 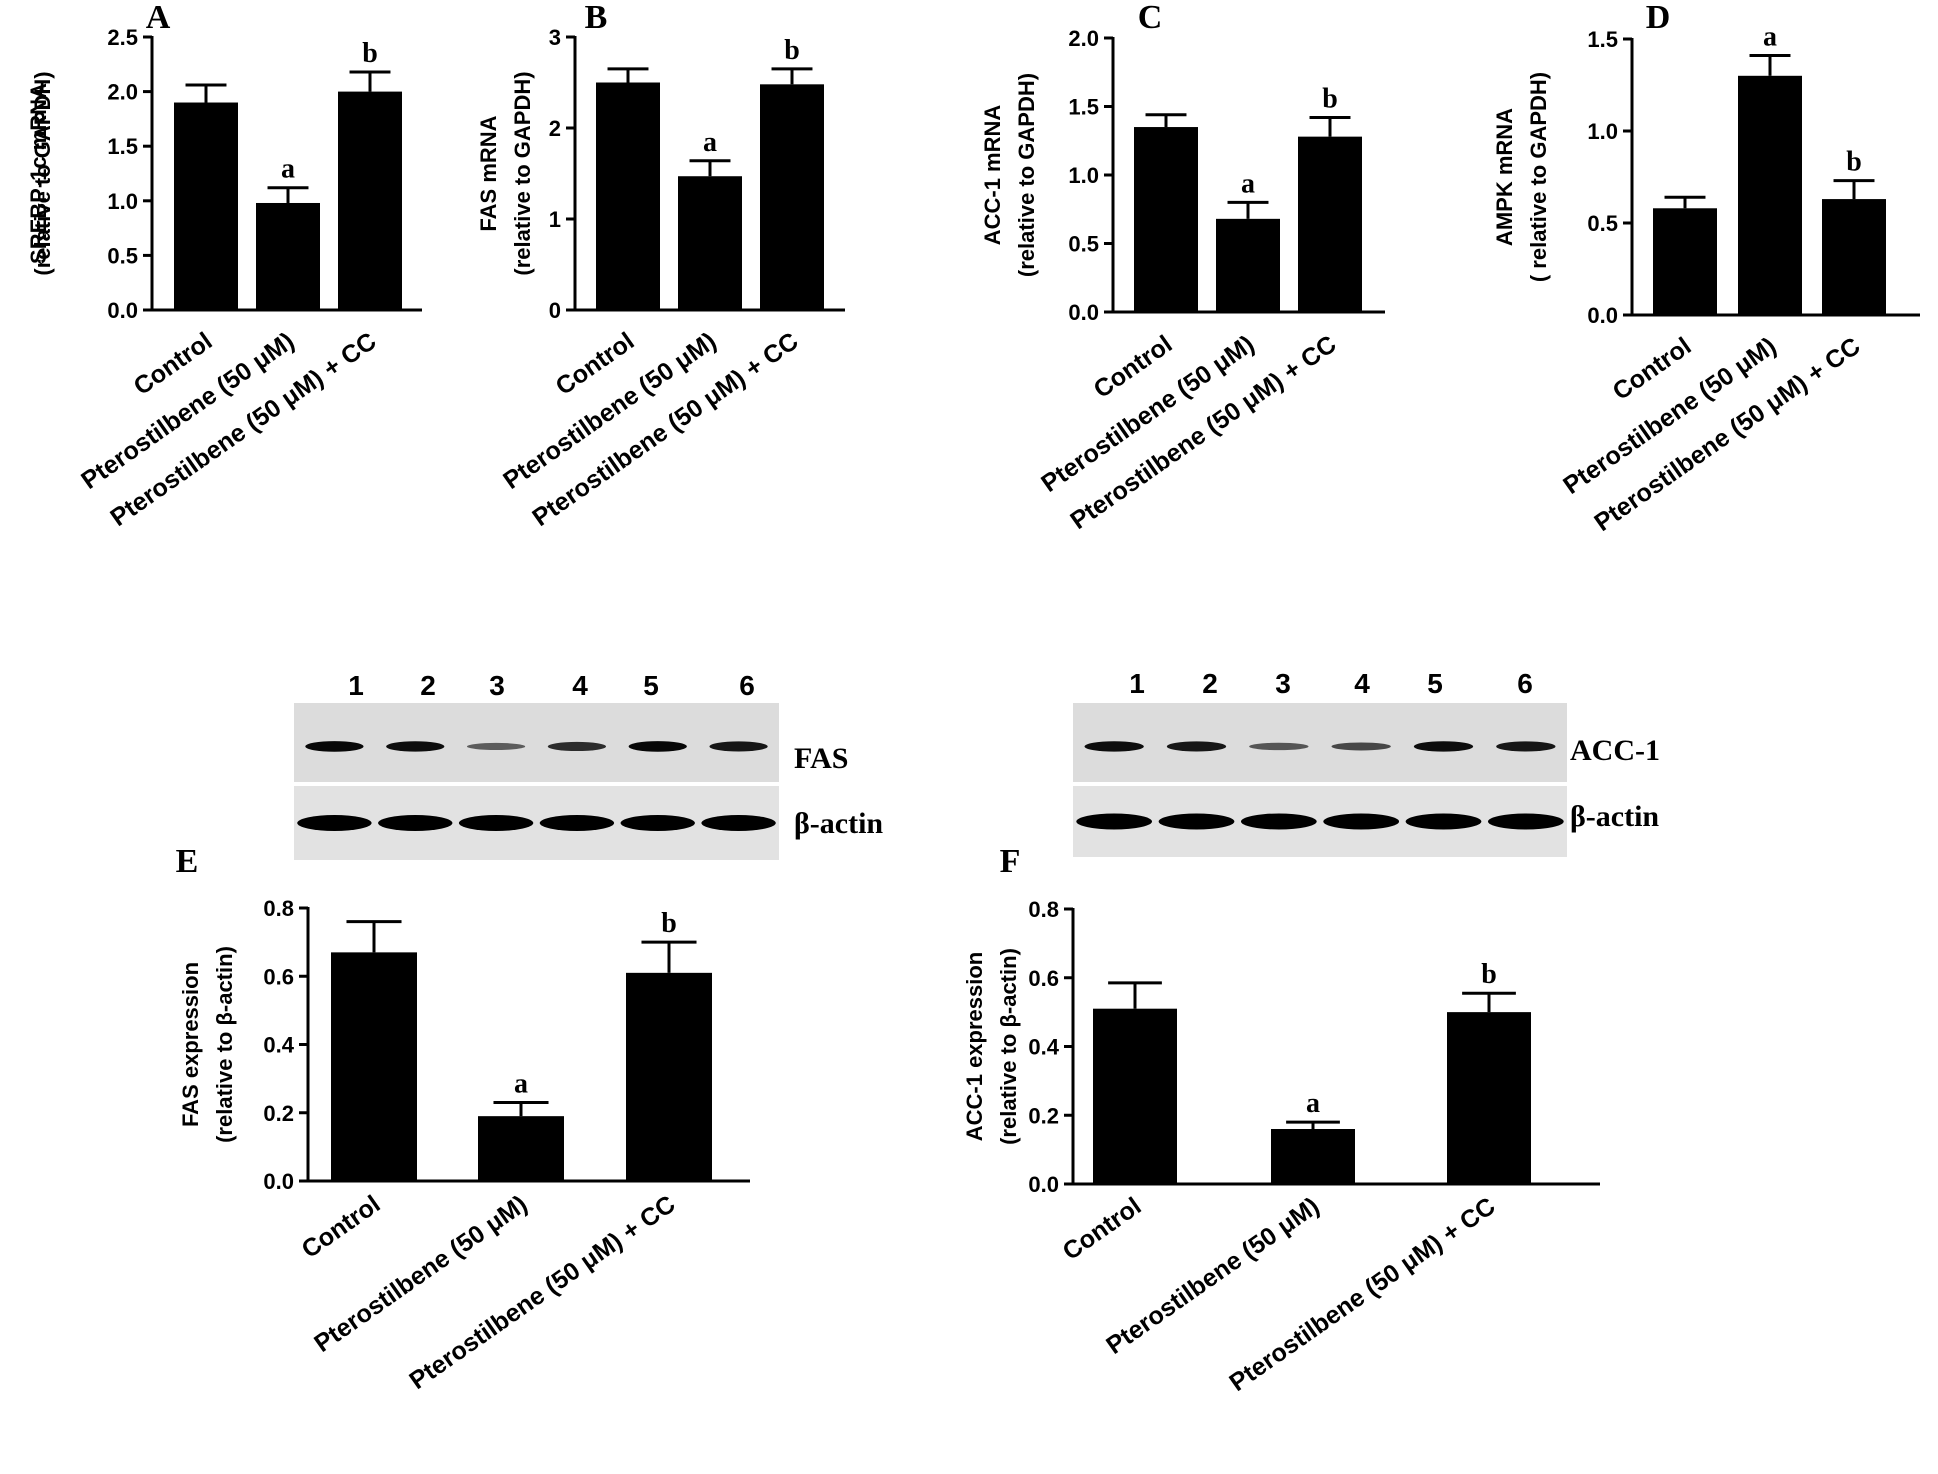 What do you see at coordinates (1043, 1047) in the screenshot?
I see `y-tick-label: 0.4` at bounding box center [1043, 1047].